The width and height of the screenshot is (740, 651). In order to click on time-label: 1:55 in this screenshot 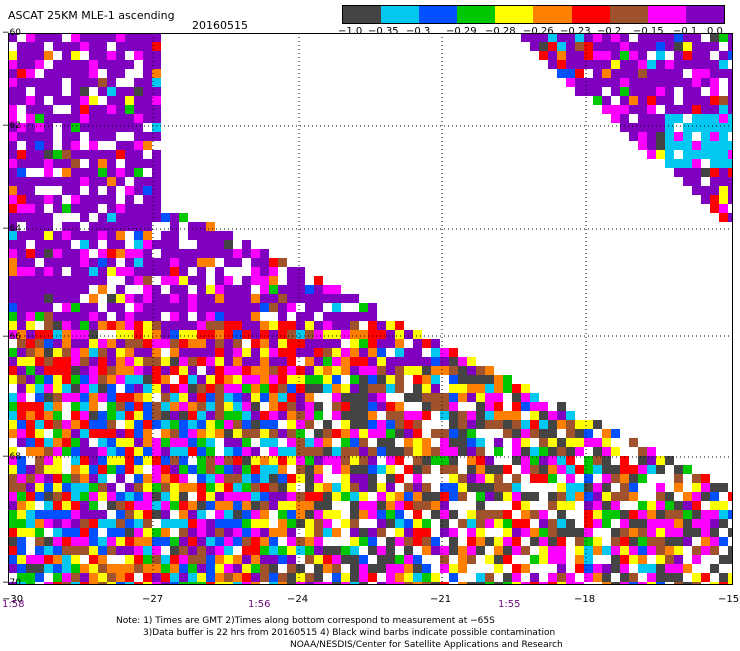, I will do `click(509, 604)`.